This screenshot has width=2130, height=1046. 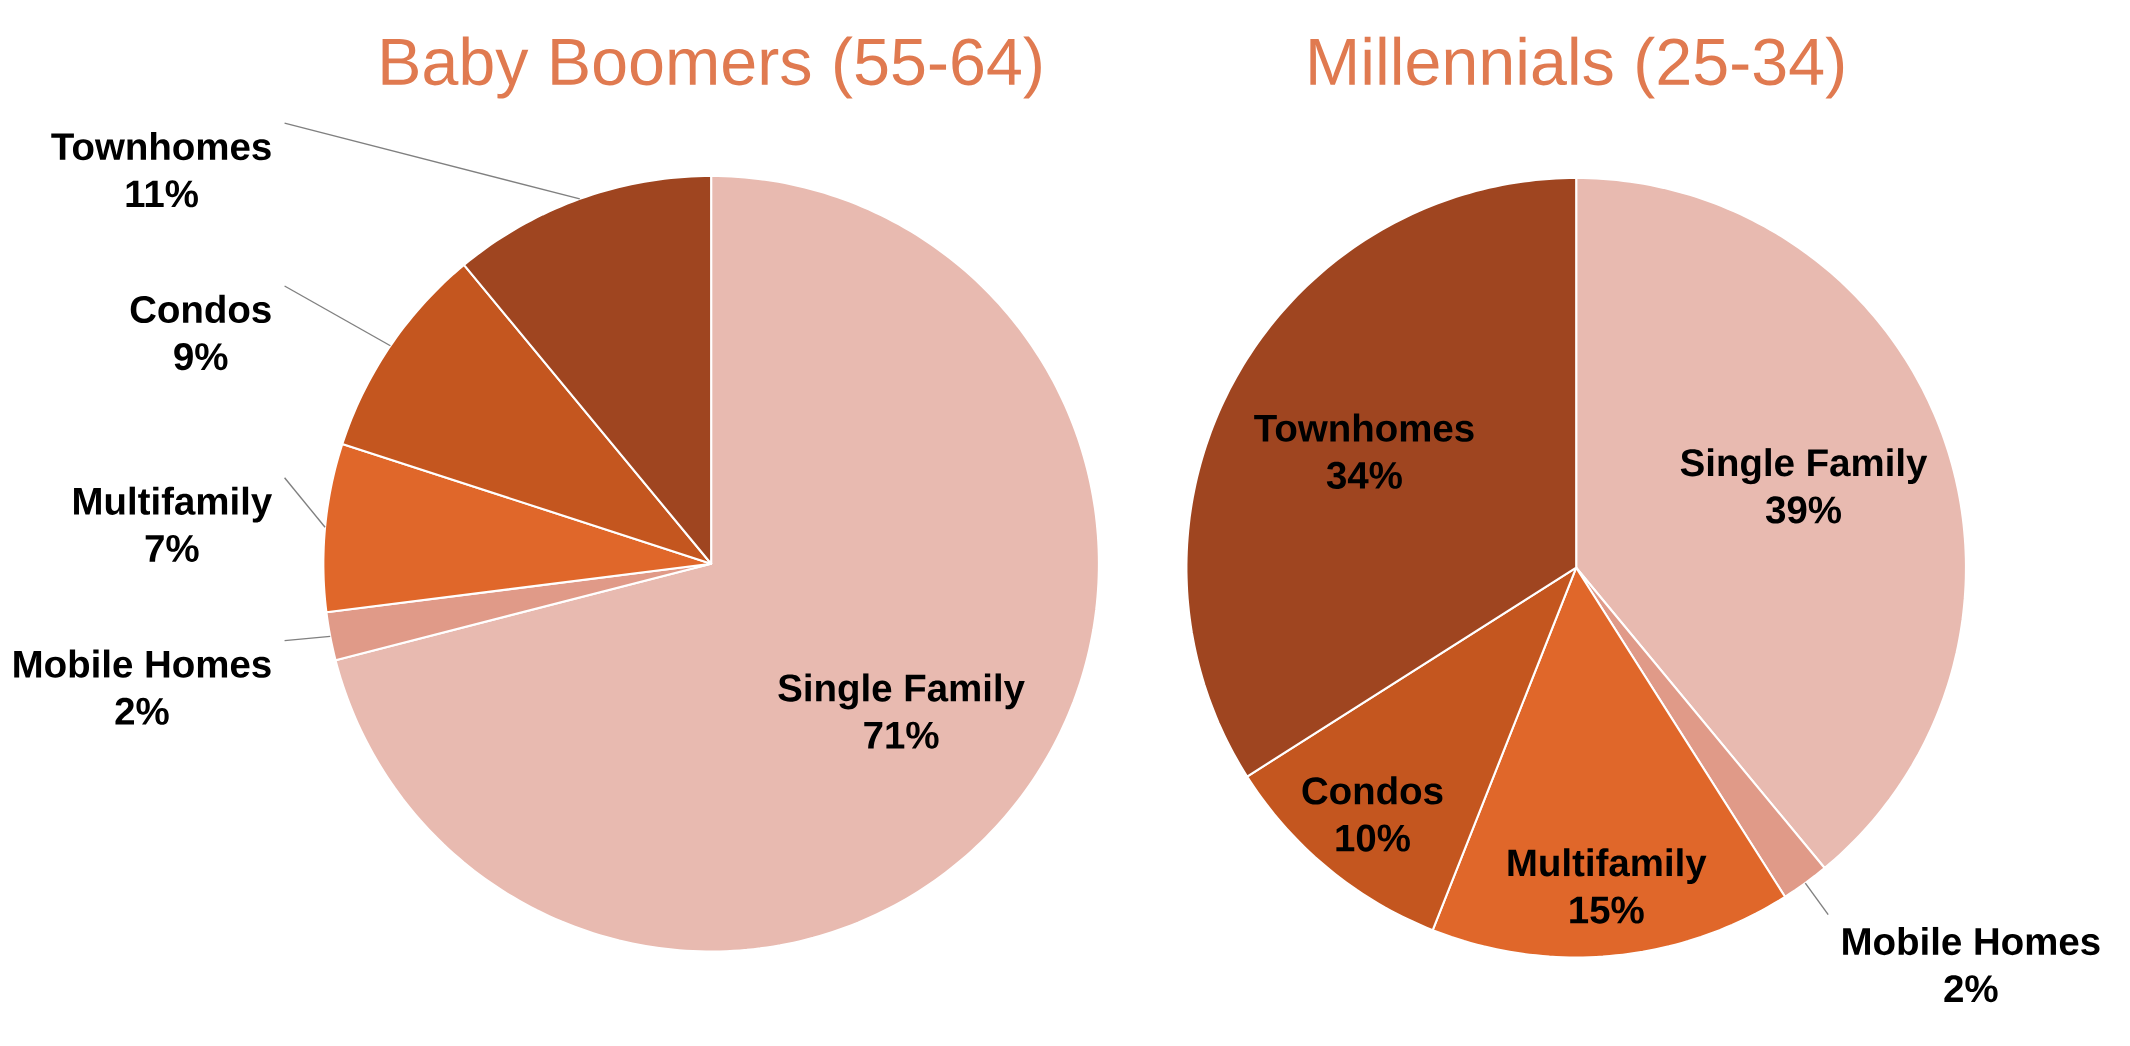 I want to click on data-label: 39%, so click(x=1803, y=510).